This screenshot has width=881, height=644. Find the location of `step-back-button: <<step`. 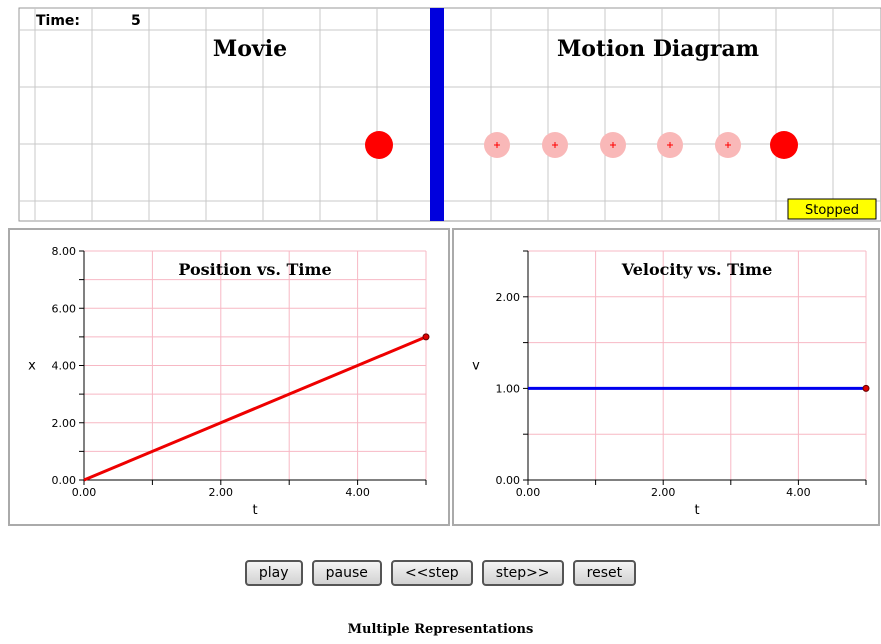

step-back-button: <<step is located at coordinates (431, 573).